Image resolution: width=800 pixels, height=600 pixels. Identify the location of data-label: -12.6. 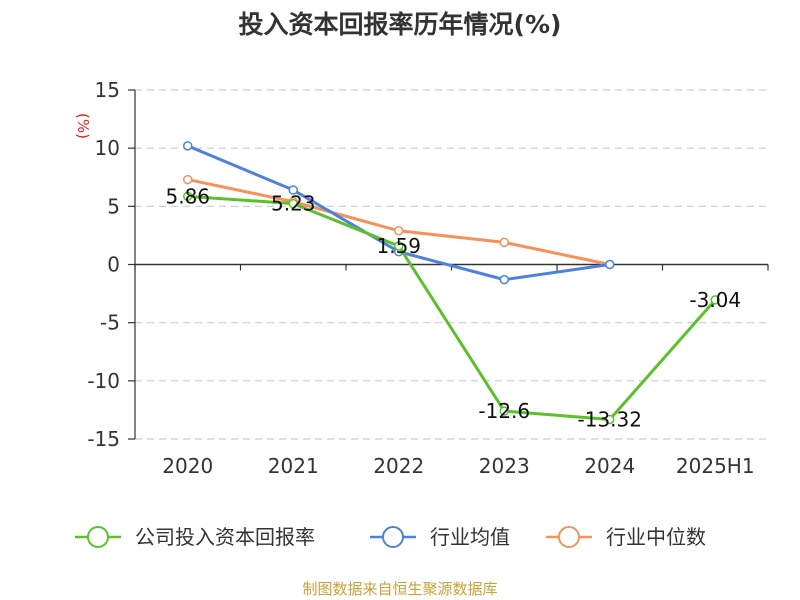
(504, 411).